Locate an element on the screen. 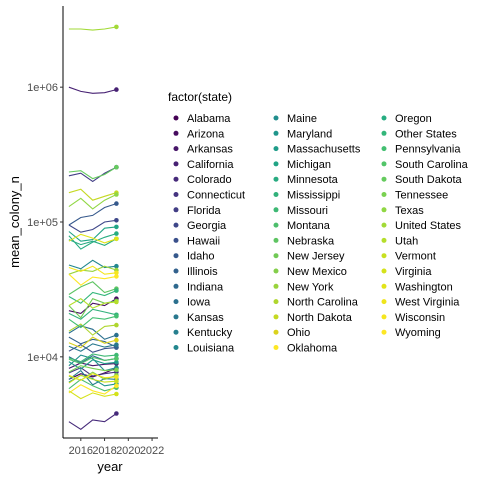  legend-label: Utah is located at coordinates (406, 241).